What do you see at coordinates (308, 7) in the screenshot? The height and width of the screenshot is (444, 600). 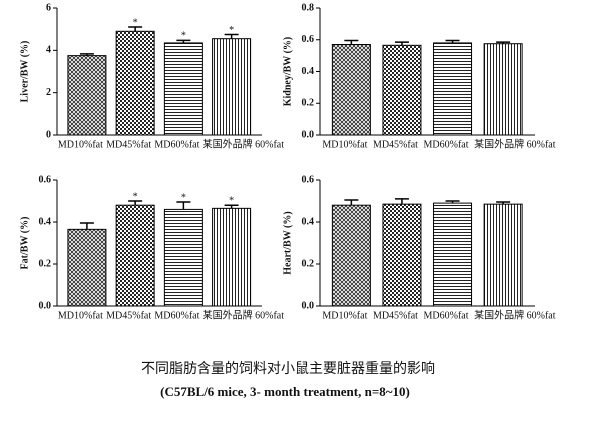 I see `y-tick-label: 0.8` at bounding box center [308, 7].